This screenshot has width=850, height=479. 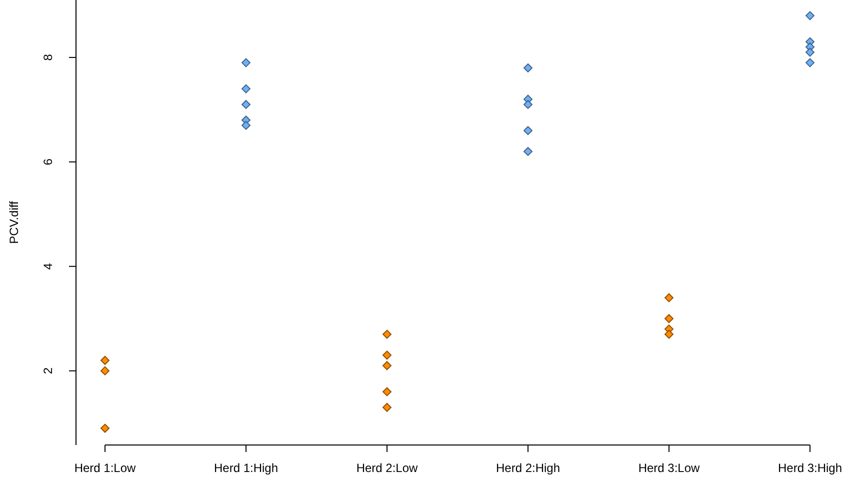 I want to click on x-tick-label: Herd 2:Low, so click(x=387, y=468).